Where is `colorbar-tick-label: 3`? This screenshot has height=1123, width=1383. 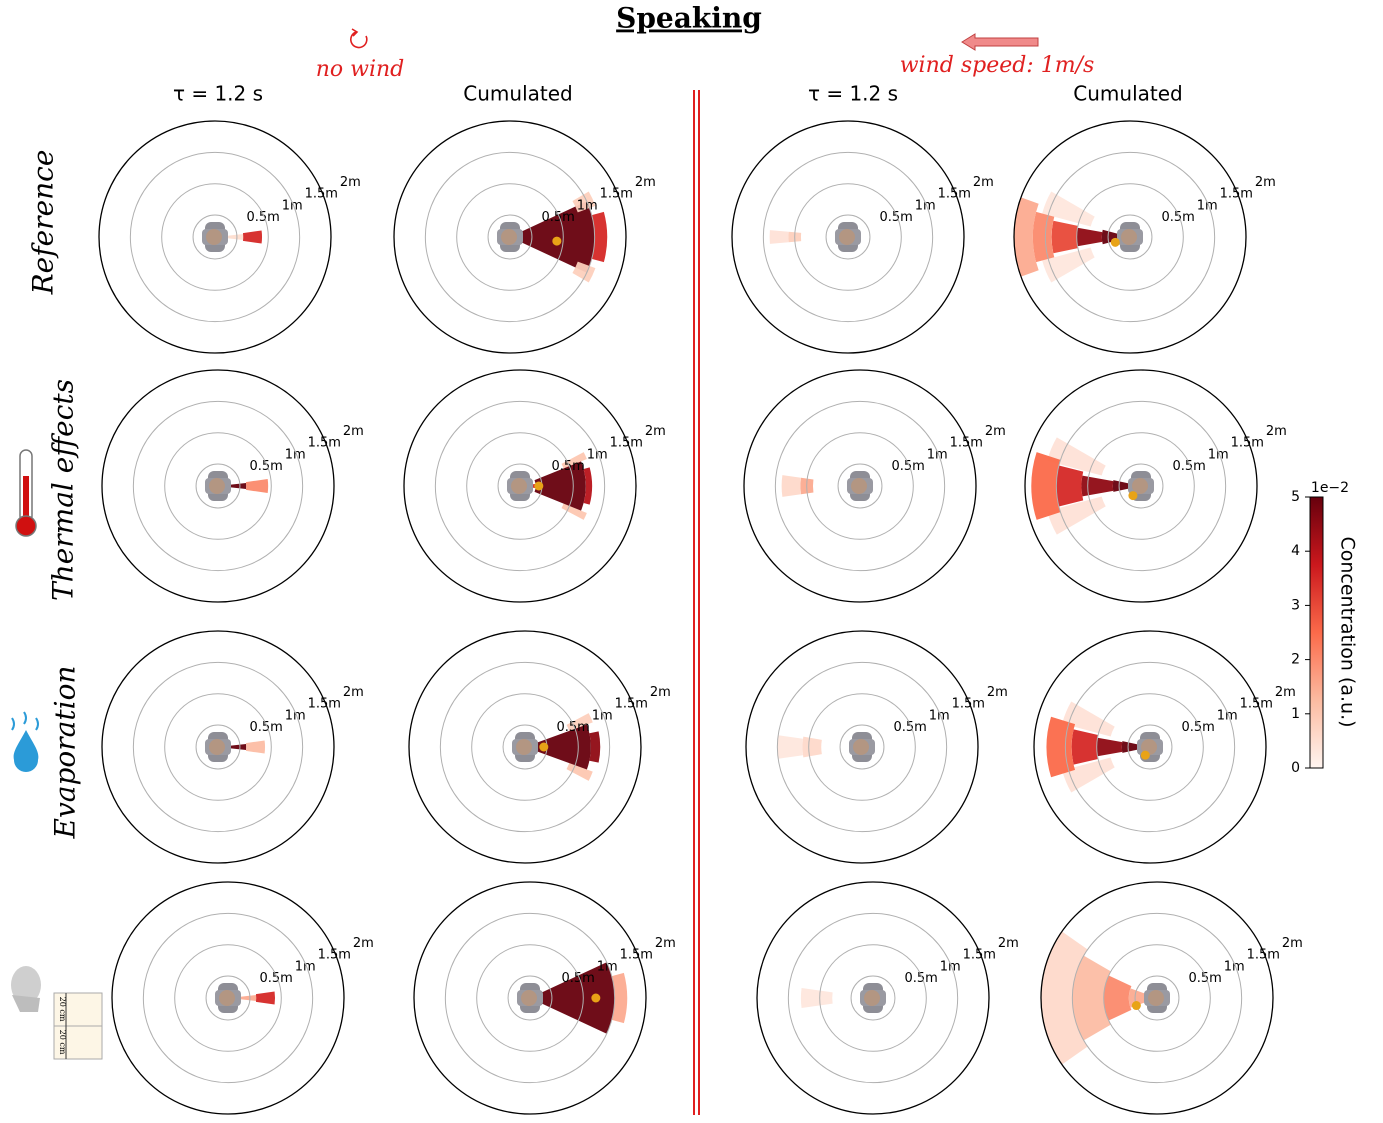
colorbar-tick-label: 3 is located at coordinates (1295, 605).